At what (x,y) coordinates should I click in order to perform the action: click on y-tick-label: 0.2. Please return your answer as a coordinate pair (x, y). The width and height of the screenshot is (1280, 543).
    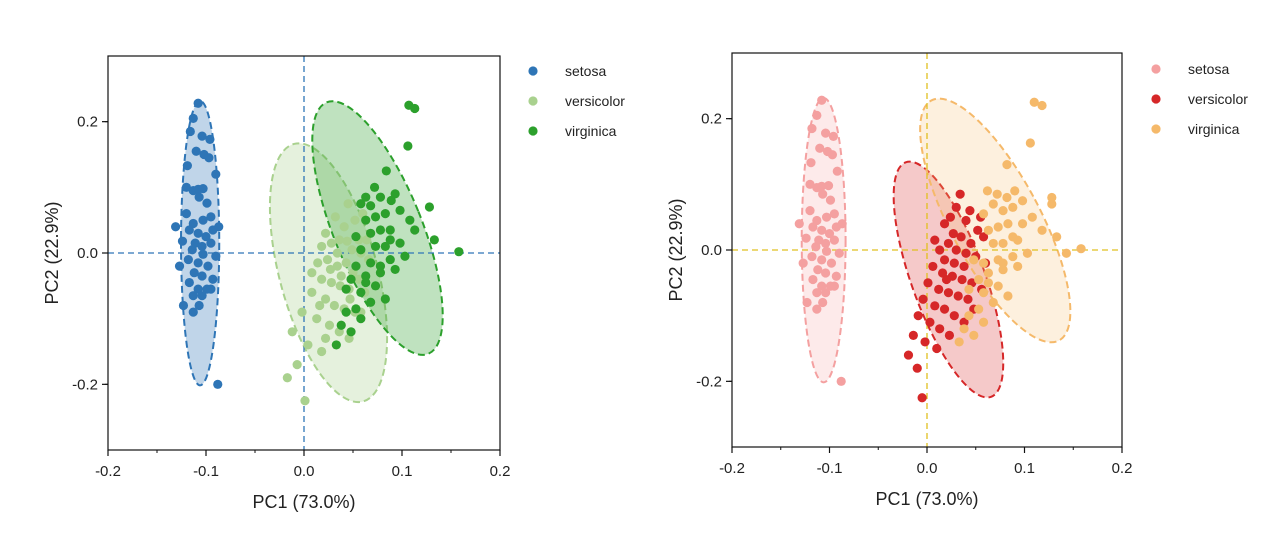
    Looking at the image, I should click on (87, 122).